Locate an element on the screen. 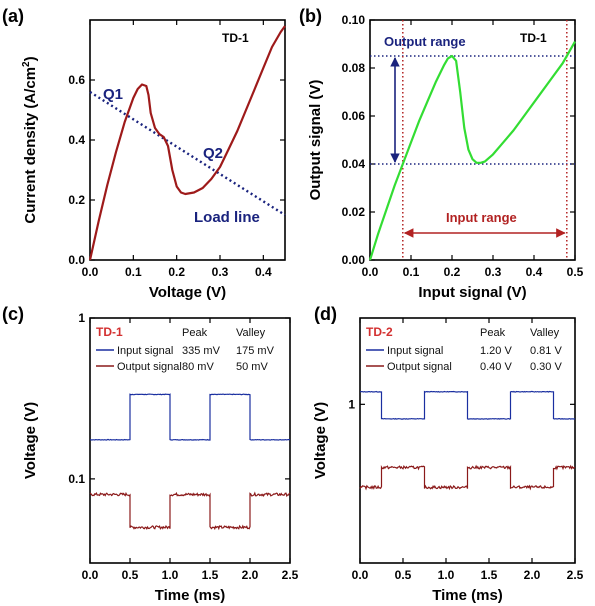 The image size is (595, 606). panel-letter: (d) is located at coordinates (325, 314).